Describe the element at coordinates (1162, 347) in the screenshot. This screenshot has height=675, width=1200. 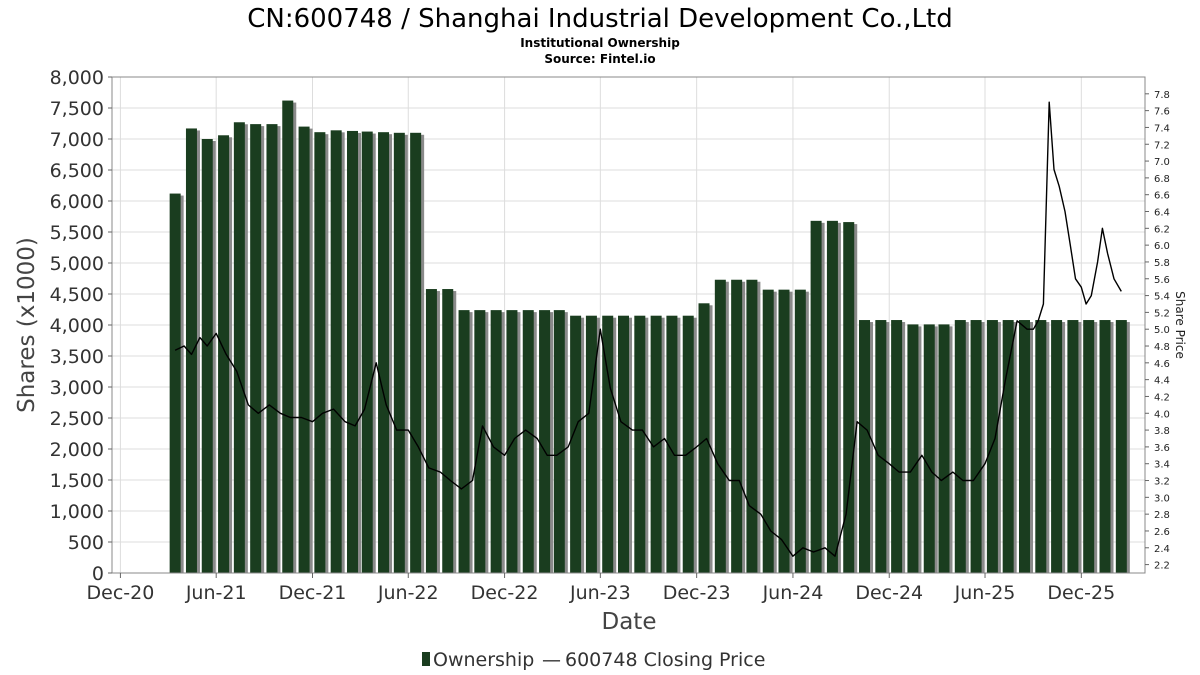
I see `y2-tick-label: 4.8` at that location.